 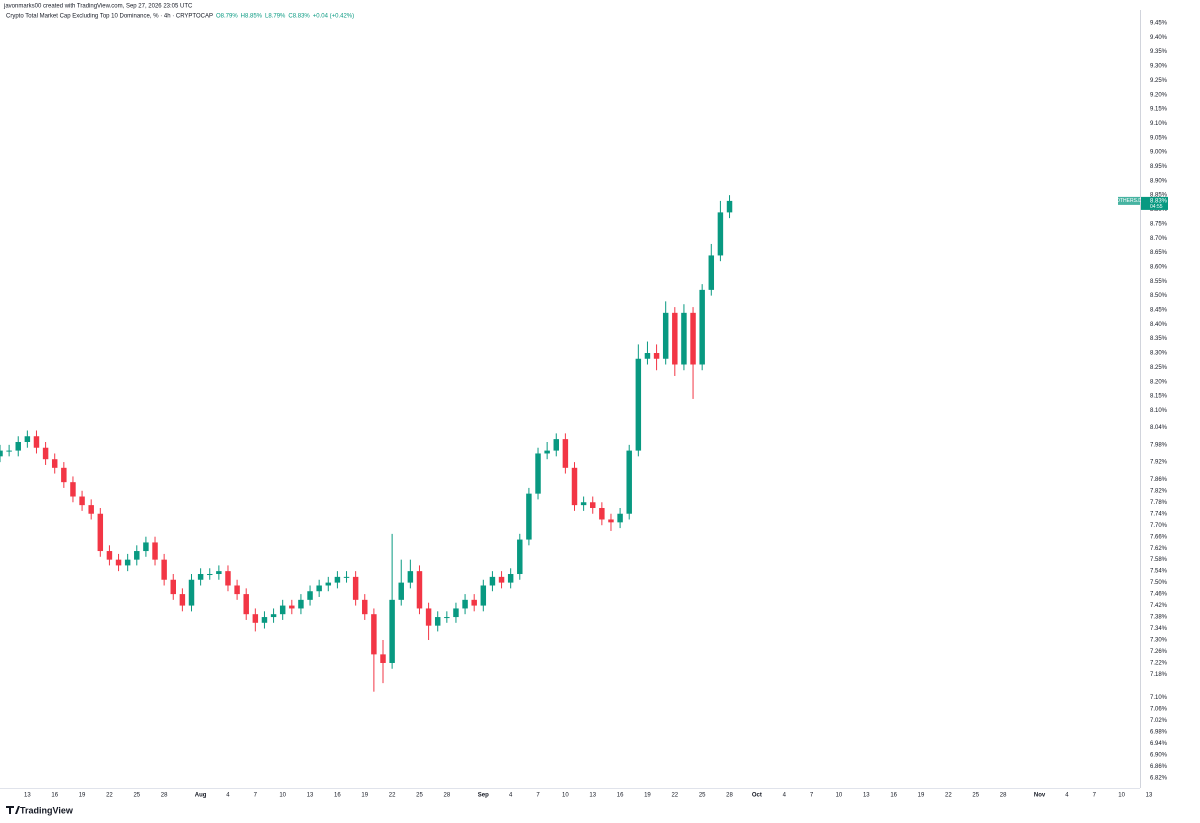 I want to click on y-tick-label: 7.02%, so click(x=1159, y=721).